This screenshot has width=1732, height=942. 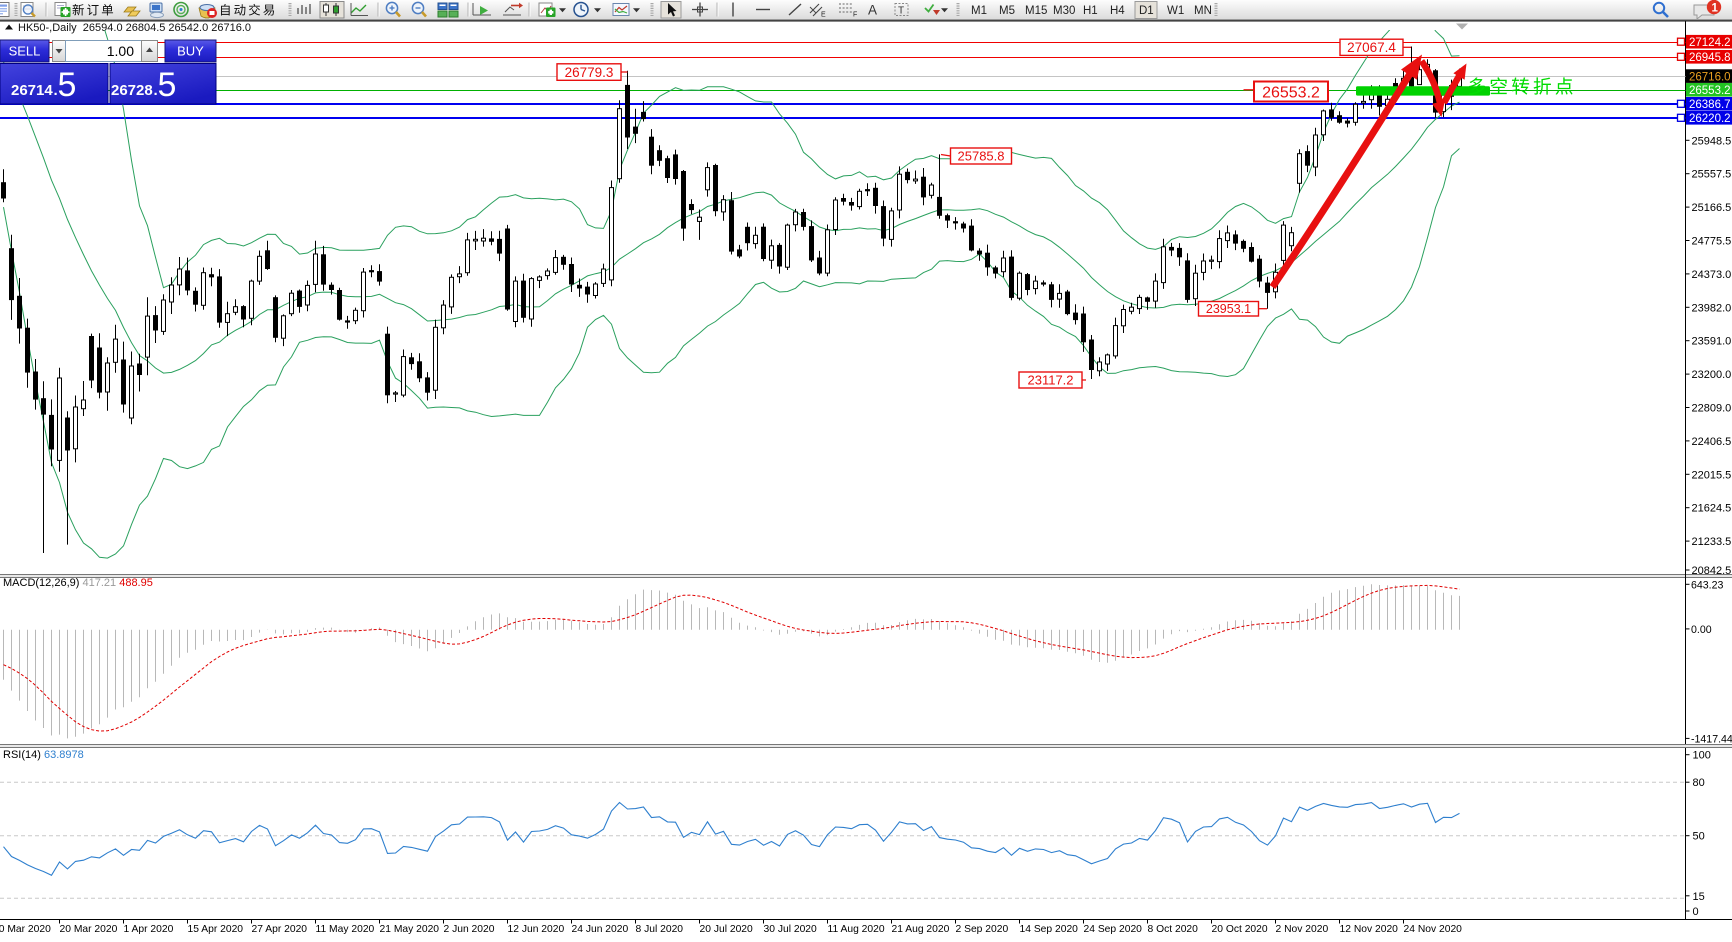 I want to click on svg-text: SELL, so click(x=25, y=51).